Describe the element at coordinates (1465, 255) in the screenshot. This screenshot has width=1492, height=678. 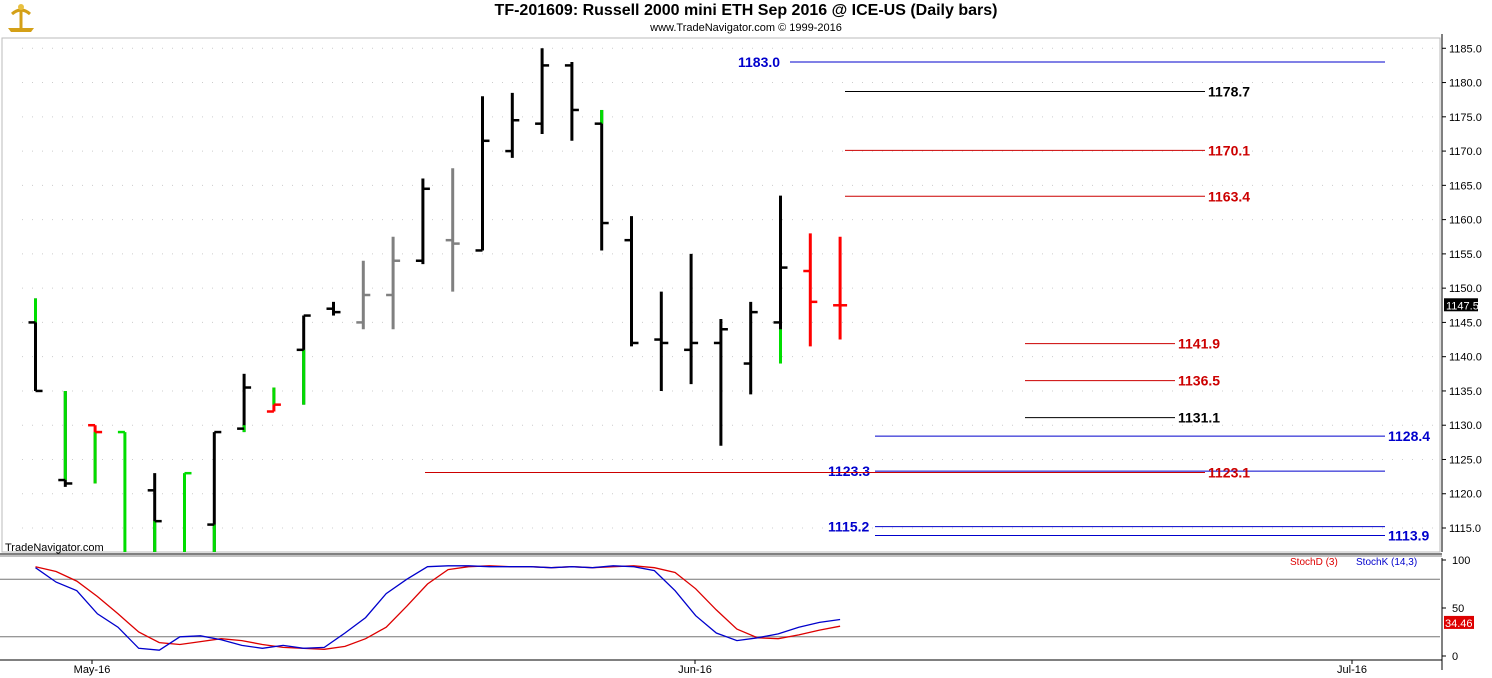
I see `price-tick-label: 1155.0` at that location.